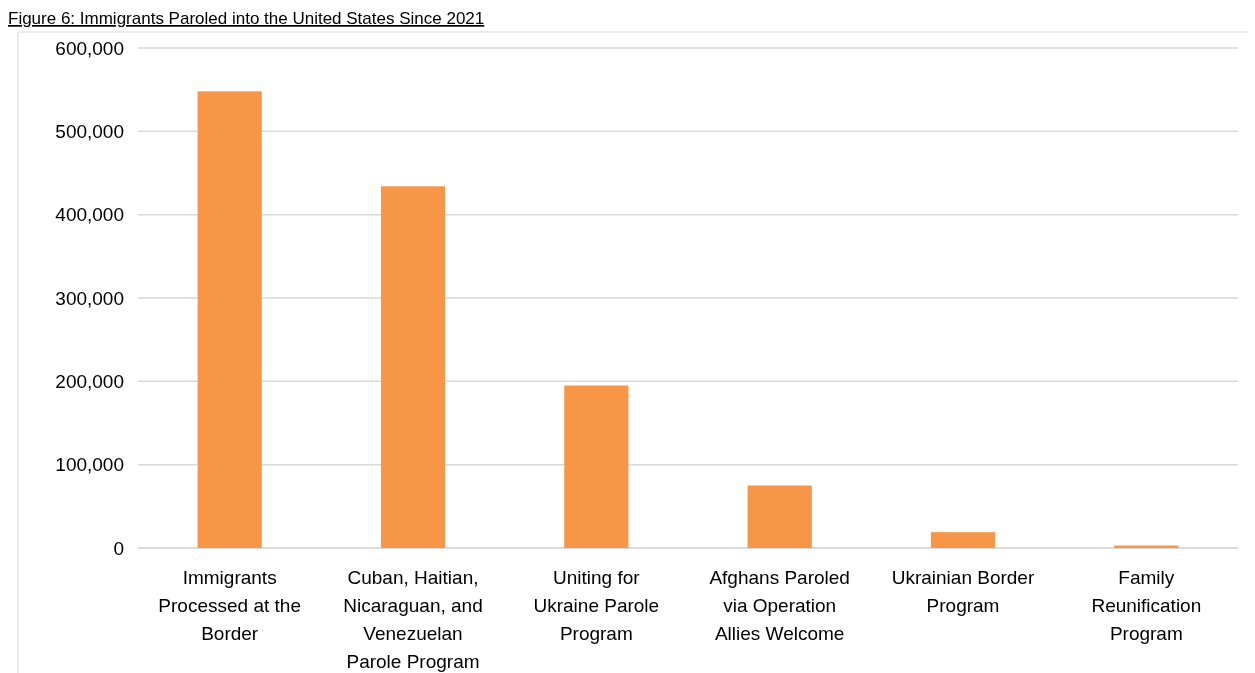 The image size is (1255, 673). I want to click on y-tick-label: 100,000, so click(89, 465).